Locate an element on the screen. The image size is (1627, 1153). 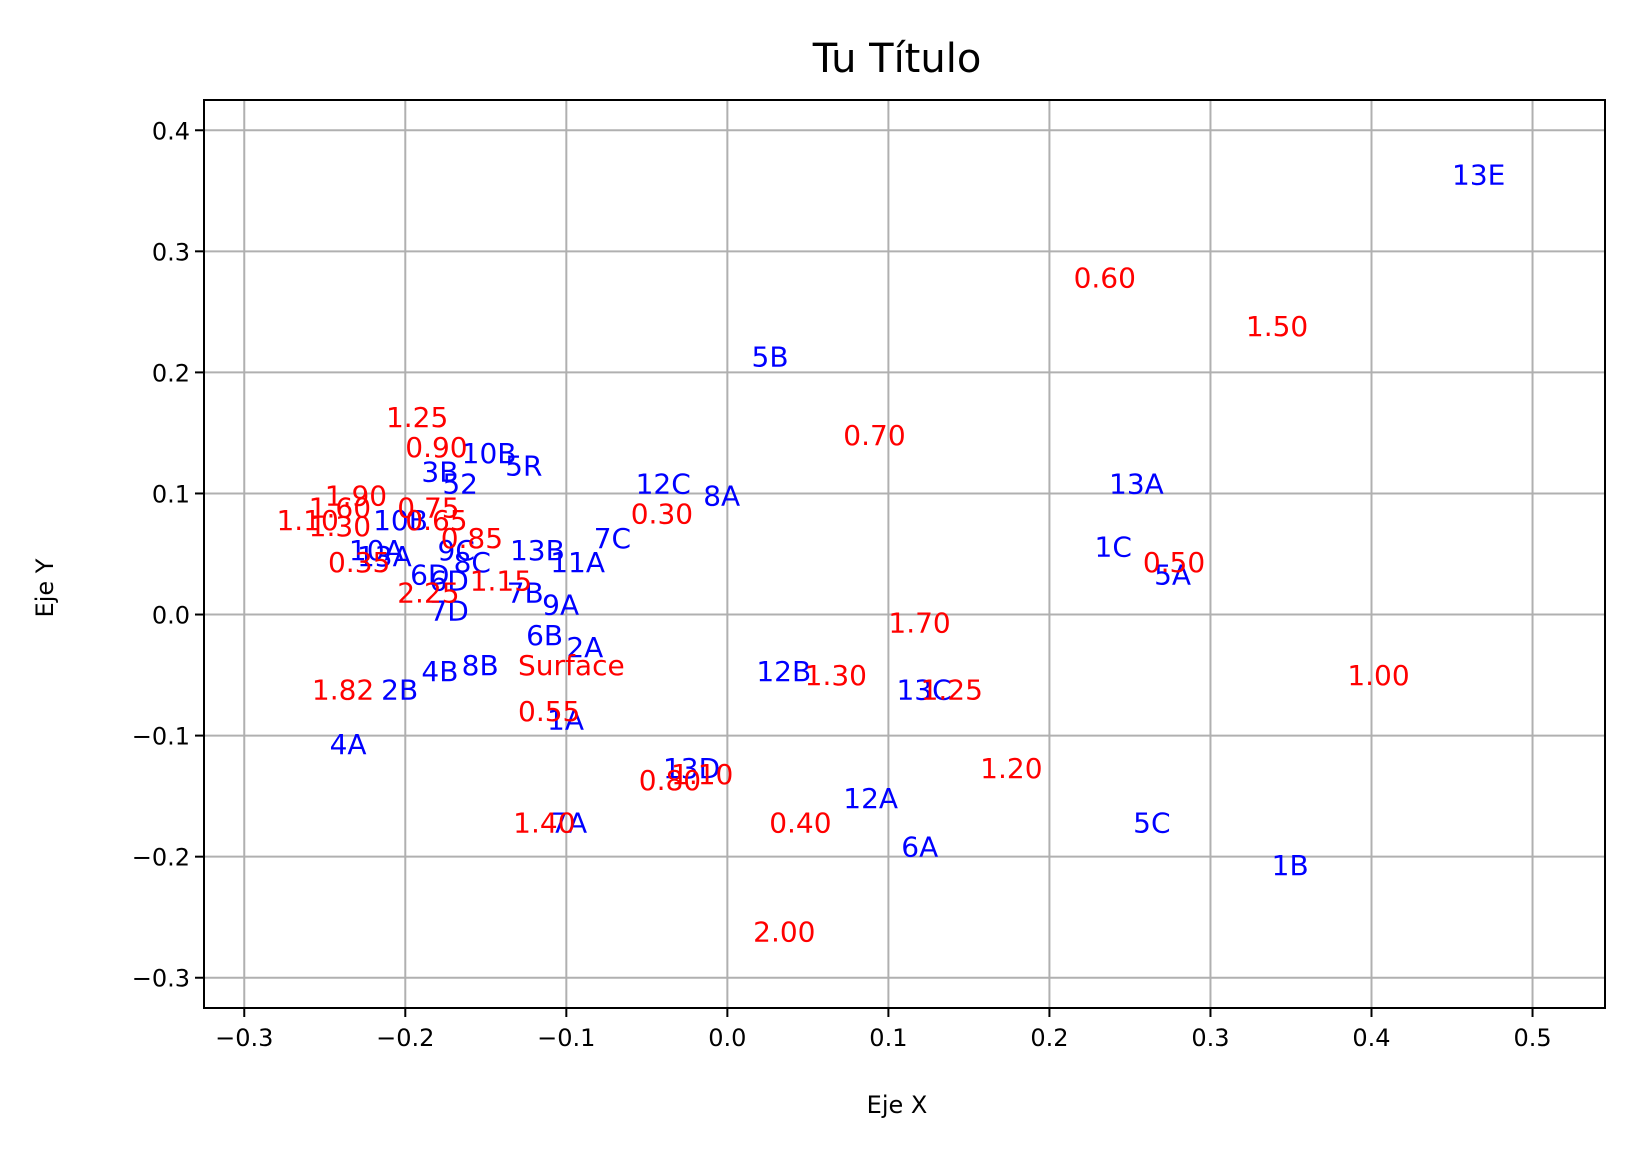
point-label: 0.85 is located at coordinates (472, 538).